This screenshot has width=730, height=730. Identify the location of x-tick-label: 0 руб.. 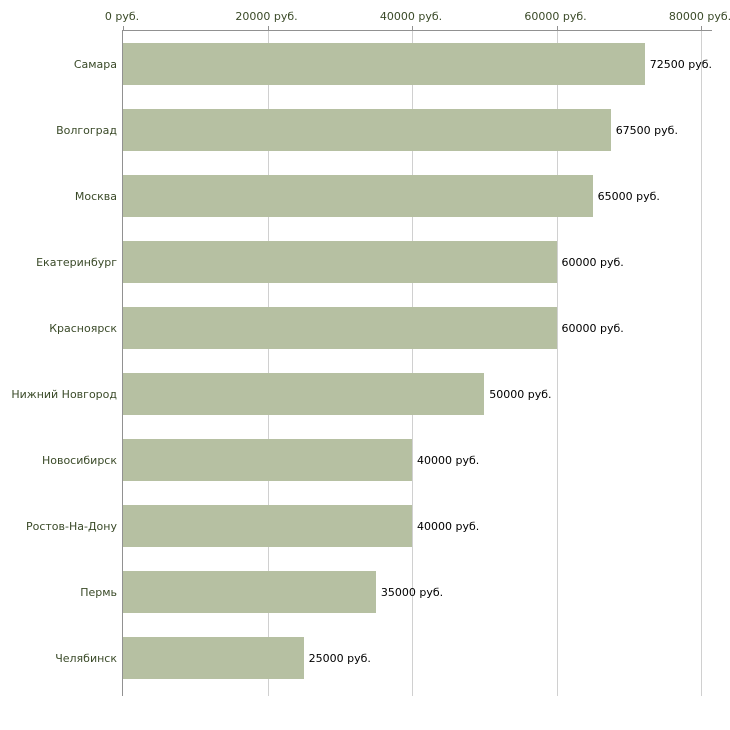
(122, 16).